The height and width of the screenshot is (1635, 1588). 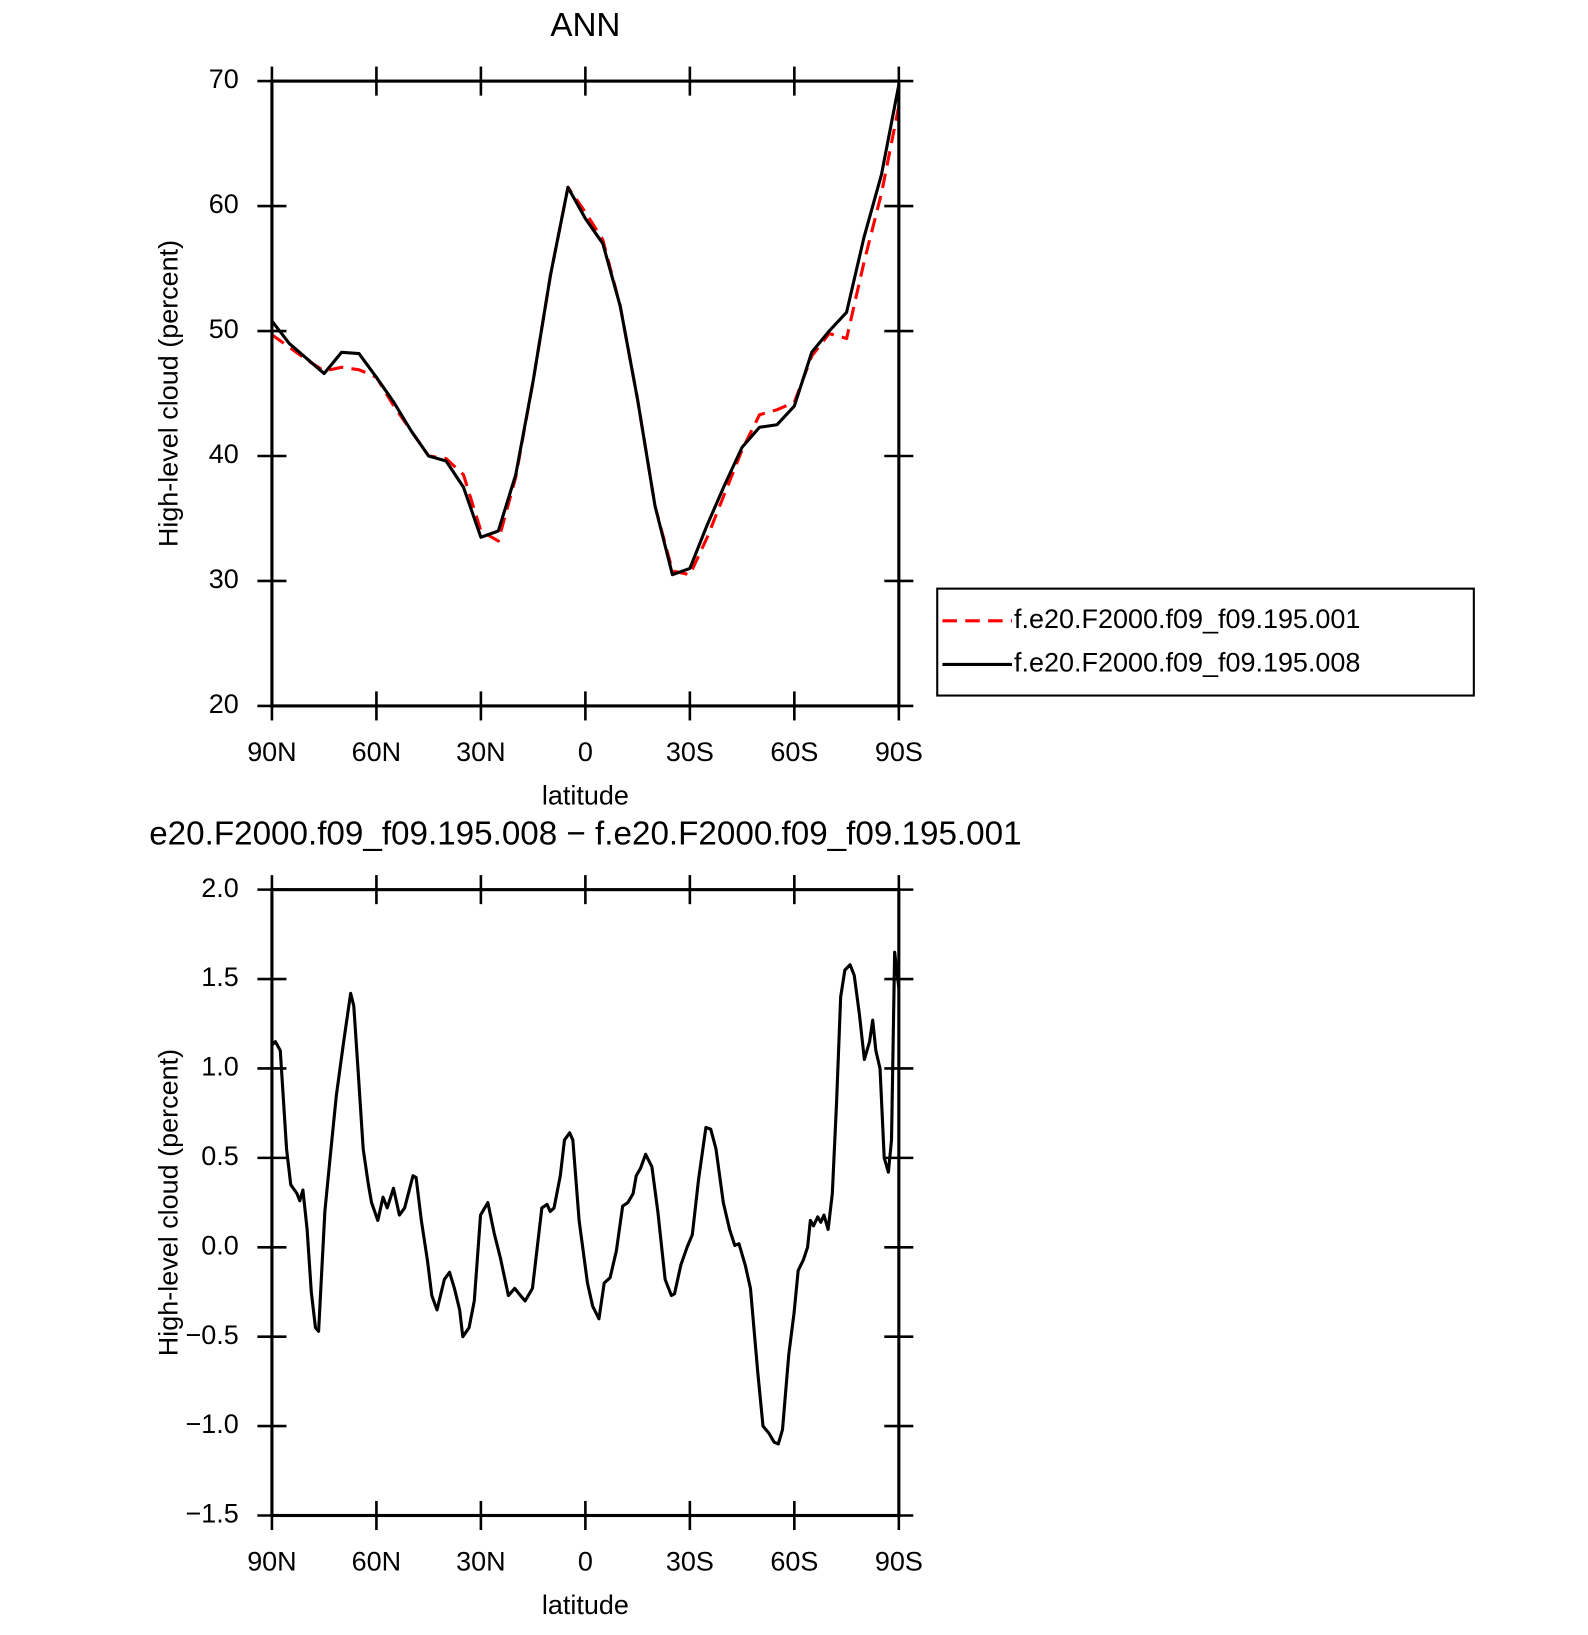 I want to click on legend-label: f.e20.F2000.f09_f09.195.001, so click(x=1187, y=619).